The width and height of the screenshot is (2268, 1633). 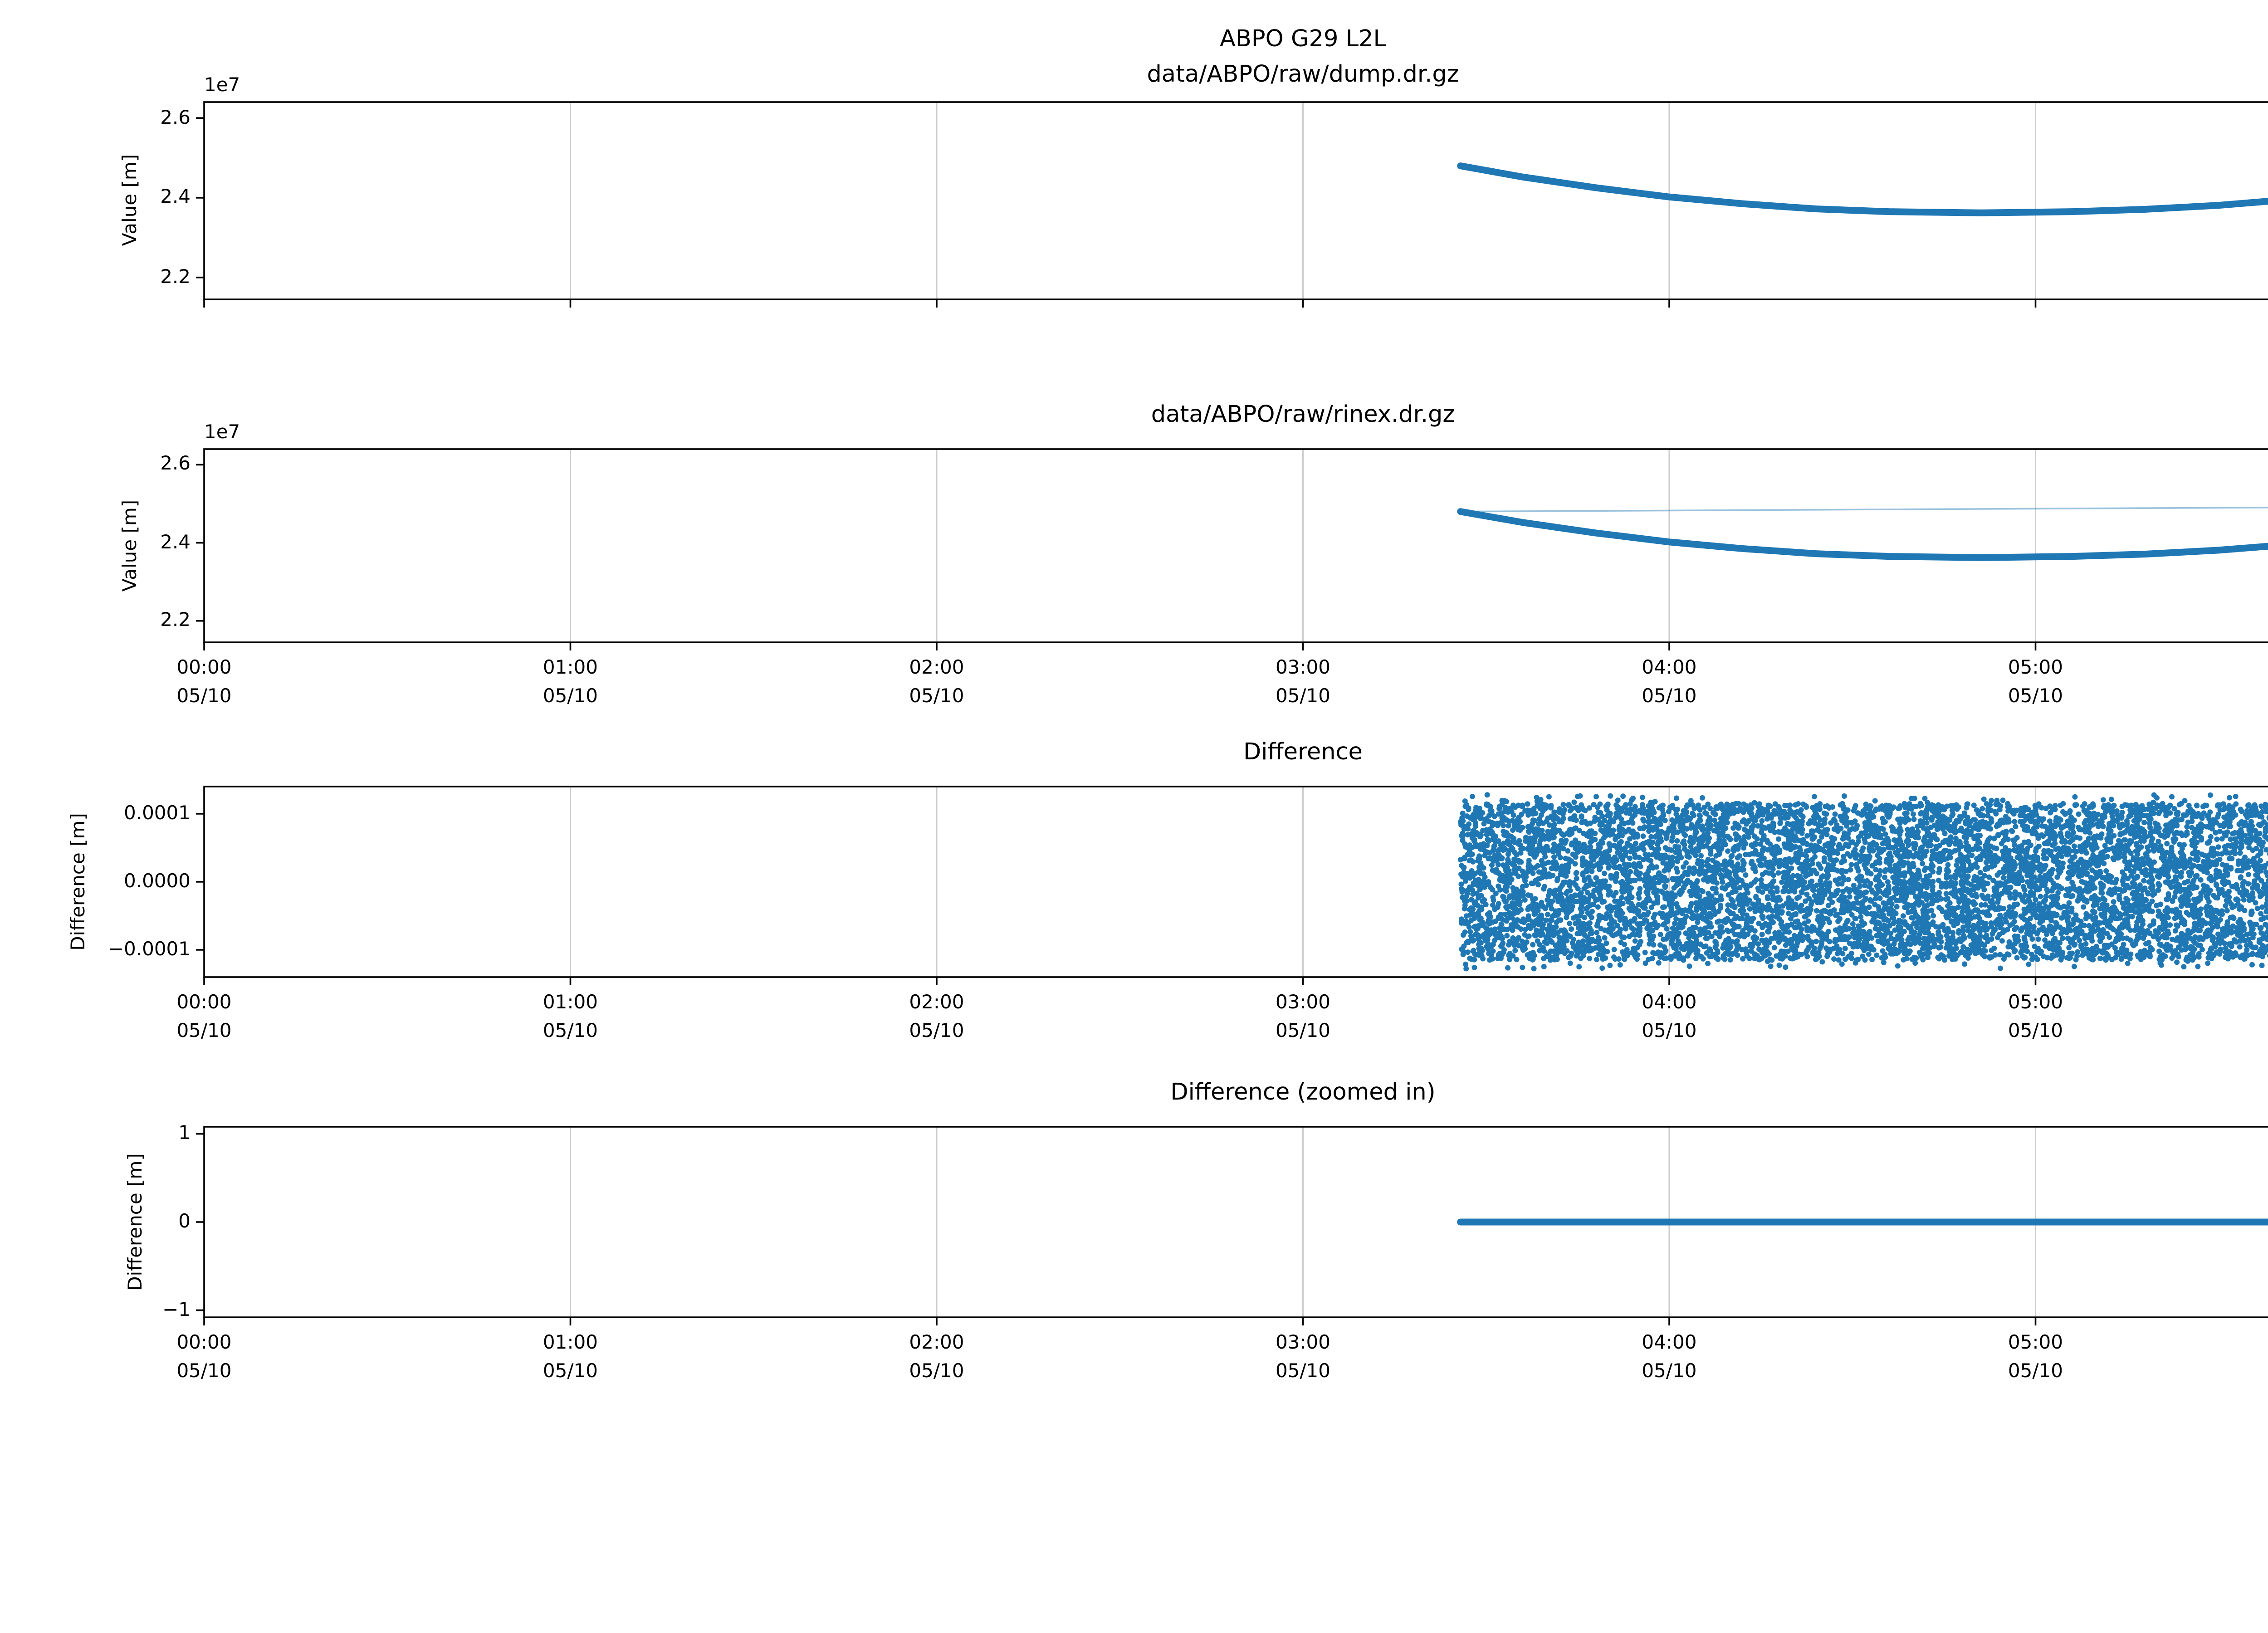 What do you see at coordinates (1303, 1092) in the screenshot?
I see `subplot-difference-zoomed-title: Difference (zoomed in)` at bounding box center [1303, 1092].